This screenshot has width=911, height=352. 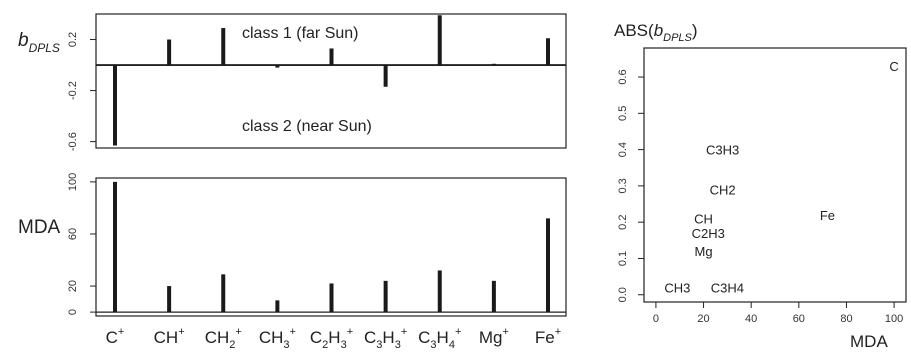 I want to click on bdpls-ytick-label: -0.2, so click(x=73, y=90).